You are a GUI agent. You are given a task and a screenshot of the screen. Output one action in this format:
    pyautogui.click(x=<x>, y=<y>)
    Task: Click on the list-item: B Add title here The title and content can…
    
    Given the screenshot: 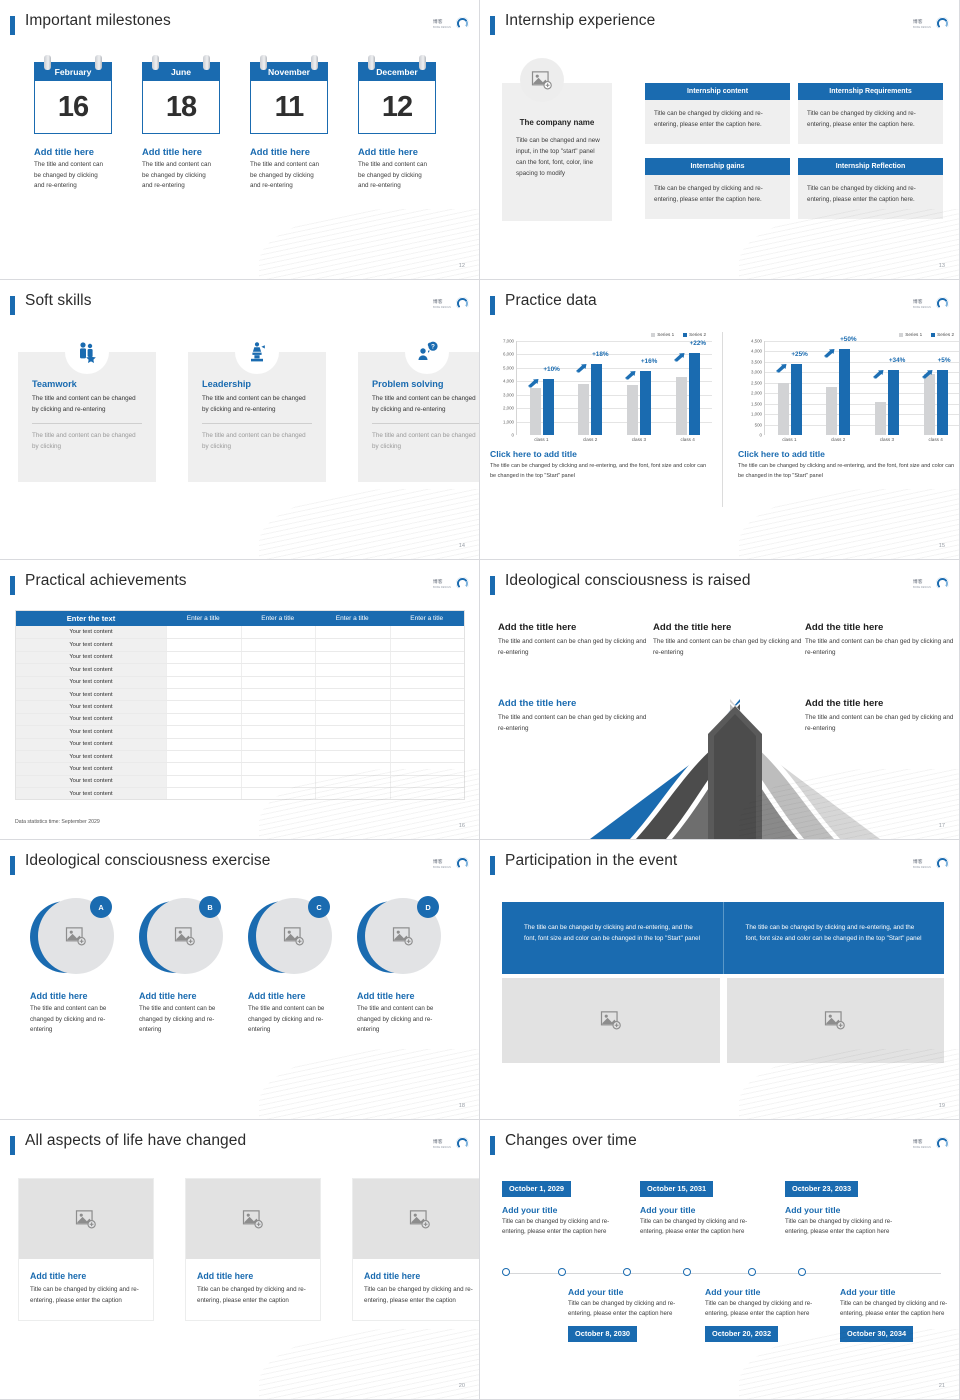 What is the action you would take?
    pyautogui.click(x=181, y=966)
    